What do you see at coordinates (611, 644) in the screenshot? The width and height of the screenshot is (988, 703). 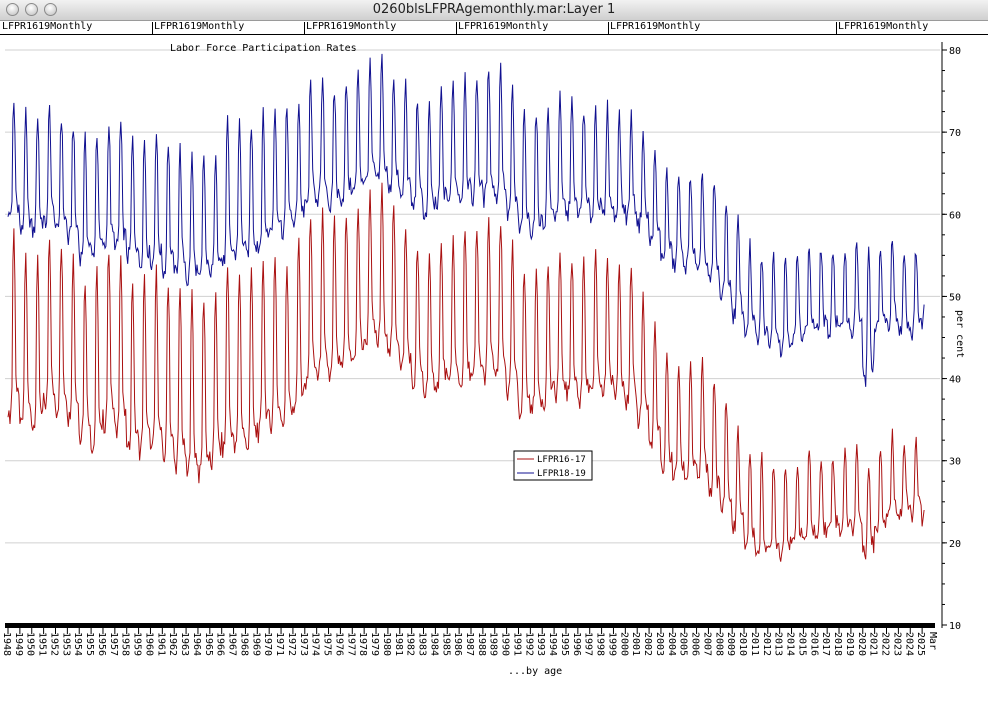 I see `x-tick-label: 1999` at bounding box center [611, 644].